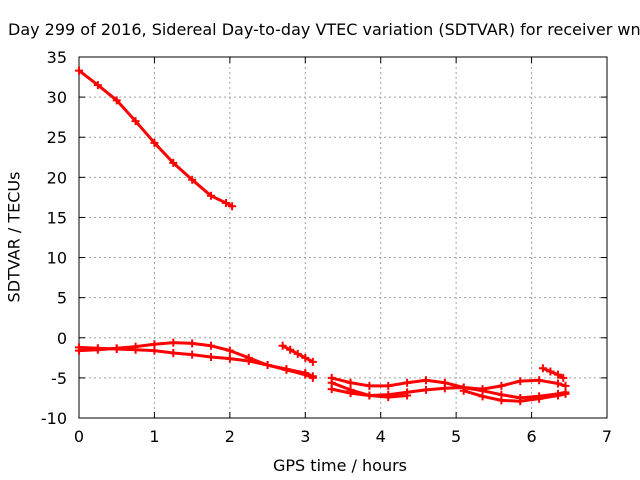 This screenshot has width=640, height=480. Describe the element at coordinates (57, 57) in the screenshot. I see `y-tick-label: 35` at that location.